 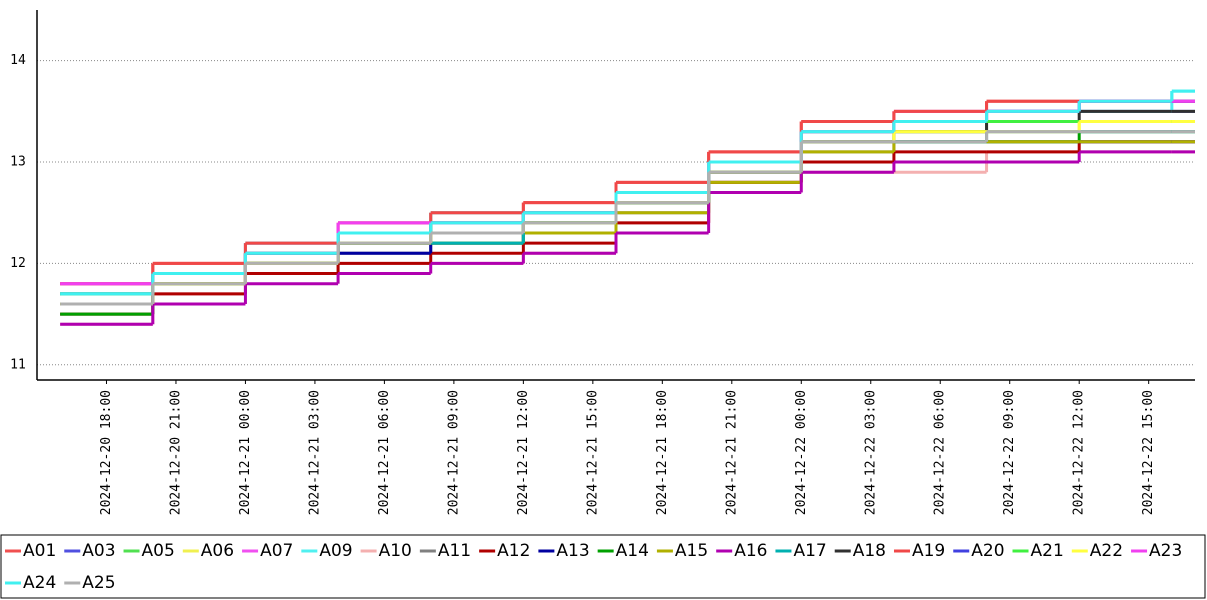 What do you see at coordinates (632, 551) in the screenshot?
I see `legend-label: A14` at bounding box center [632, 551].